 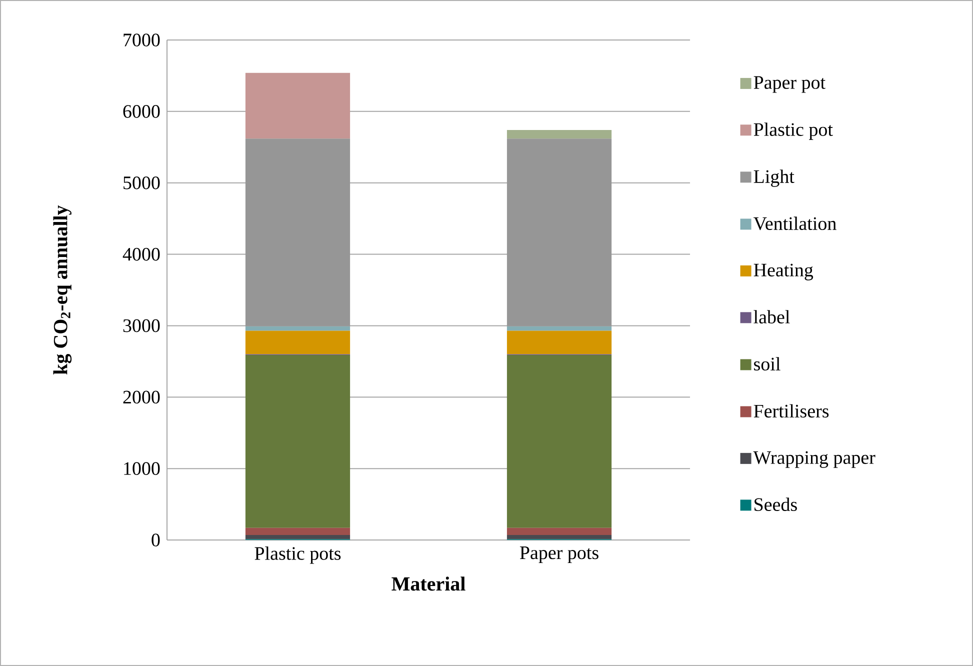 What do you see at coordinates (559, 555) in the screenshot?
I see `x-tick-label: Paper pots` at bounding box center [559, 555].